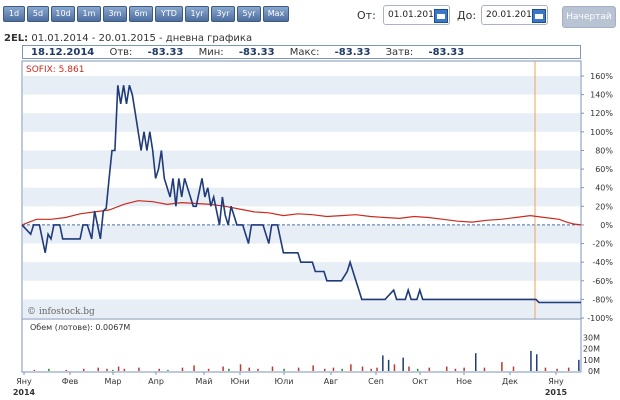  Describe the element at coordinates (352, 52) in the screenshot. I see `max-value: -83.33` at that location.